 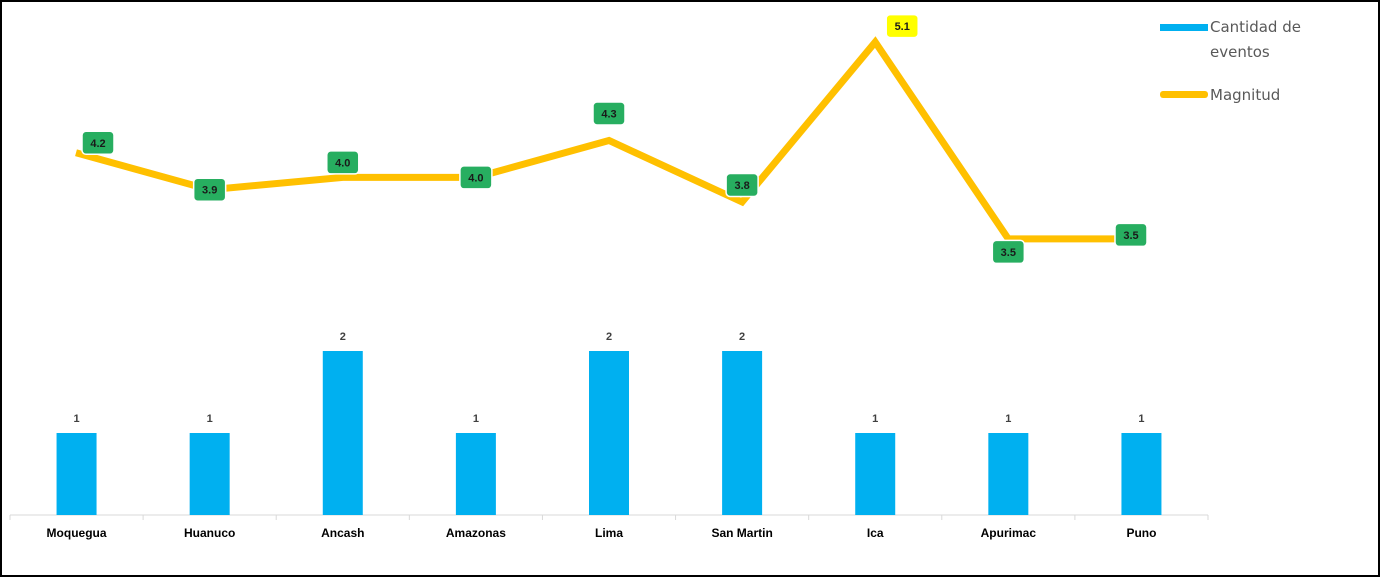 What do you see at coordinates (76, 474) in the screenshot?
I see `bar-moquegua` at bounding box center [76, 474].